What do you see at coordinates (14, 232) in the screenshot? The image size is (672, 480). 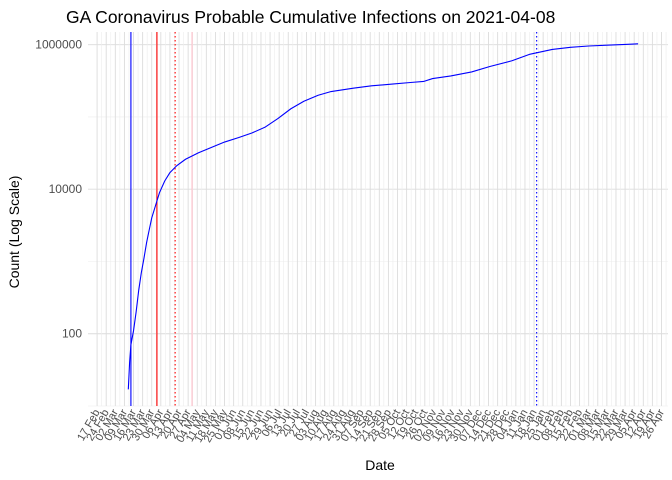 I see `y-axis-label: Count (Log Scale)` at bounding box center [14, 232].